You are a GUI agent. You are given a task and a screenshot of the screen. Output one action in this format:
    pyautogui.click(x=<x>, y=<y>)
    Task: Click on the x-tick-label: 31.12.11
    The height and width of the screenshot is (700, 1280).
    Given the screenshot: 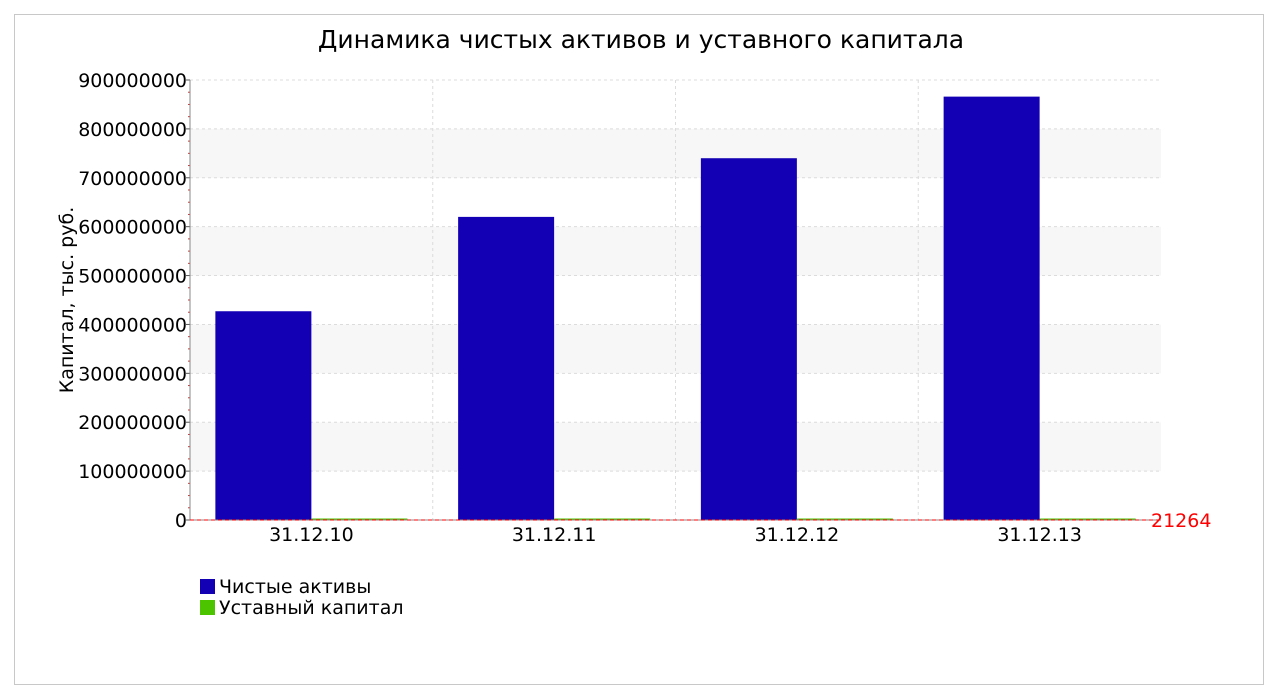 What is the action you would take?
    pyautogui.click(x=554, y=535)
    